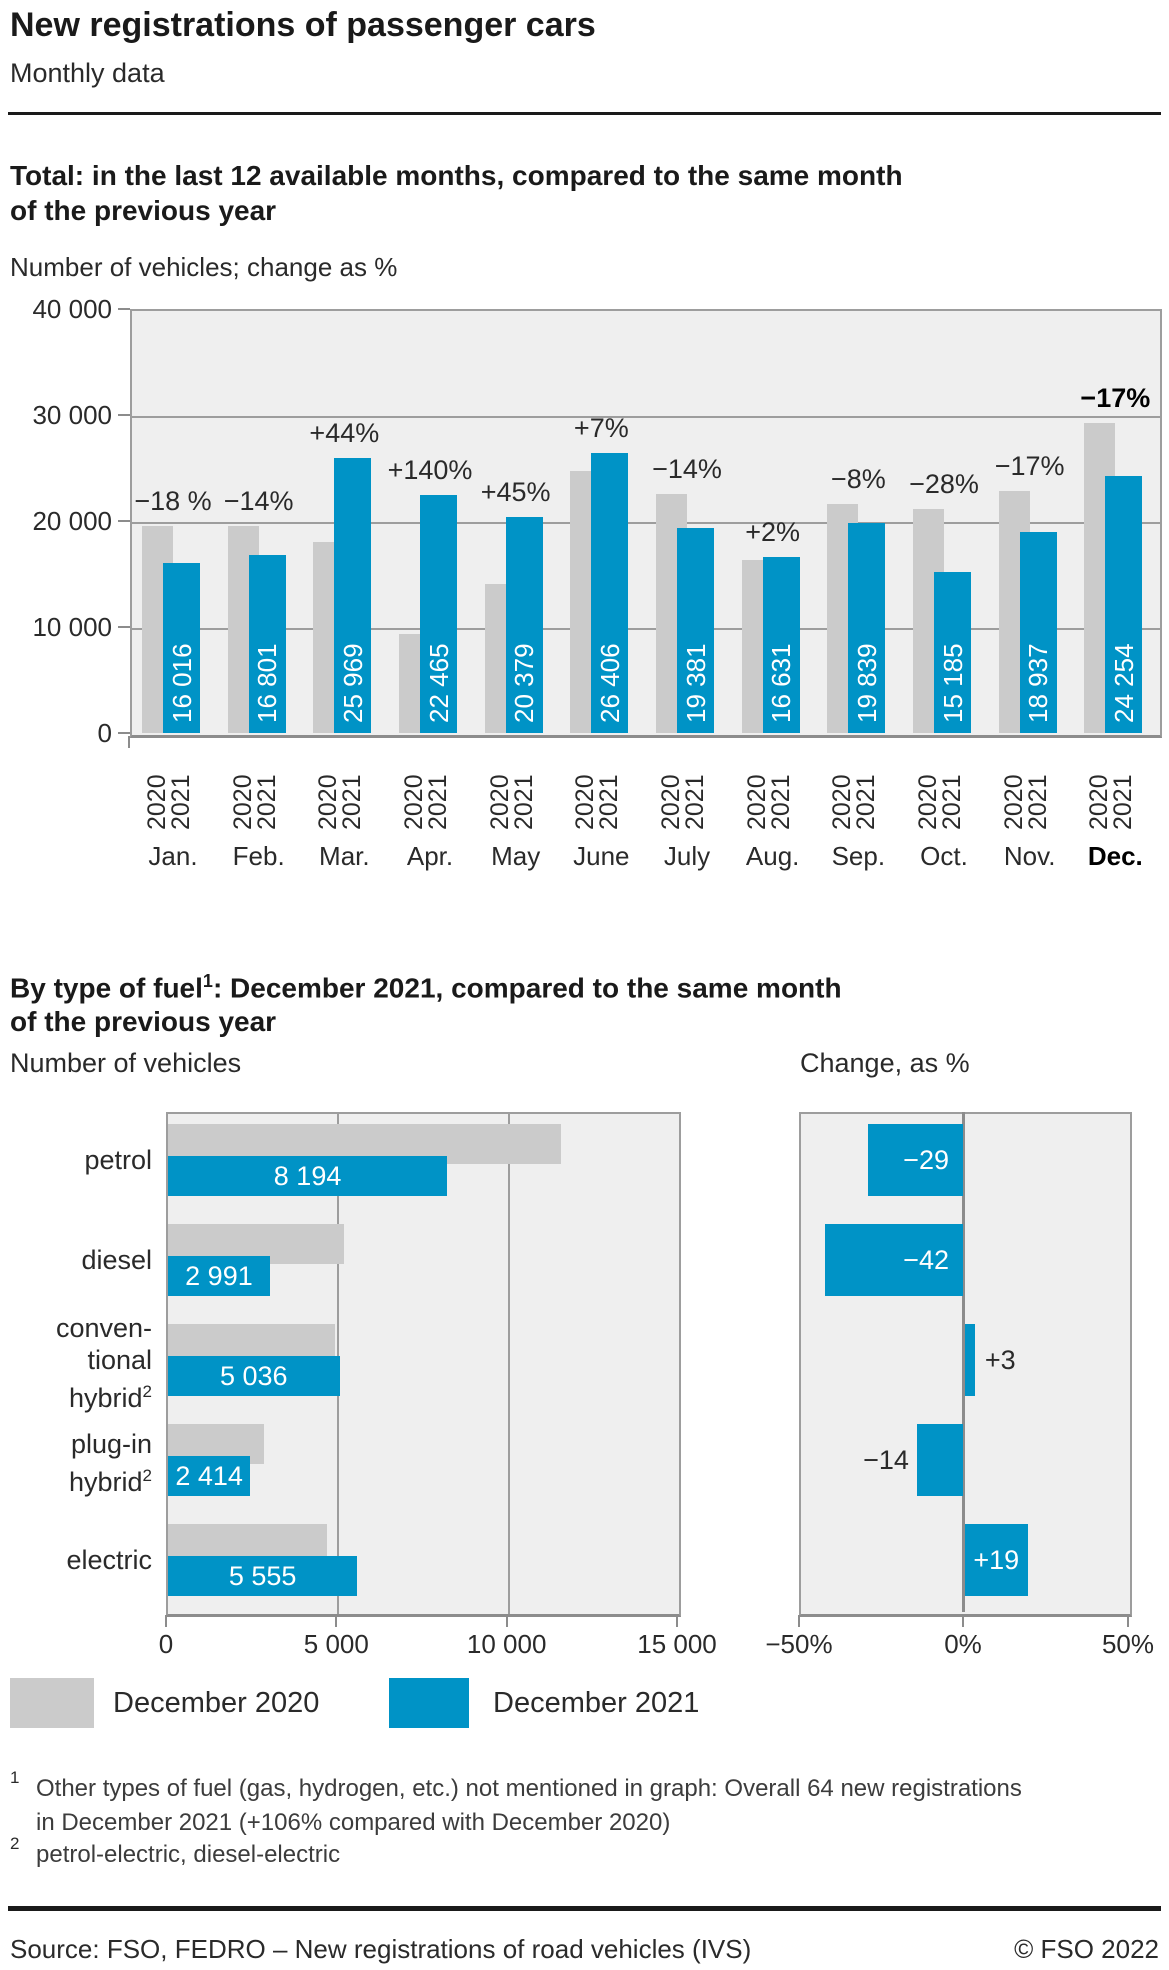 This screenshot has height=1970, width=1169. I want to click on bar-2021: 8 194, so click(308, 1176).